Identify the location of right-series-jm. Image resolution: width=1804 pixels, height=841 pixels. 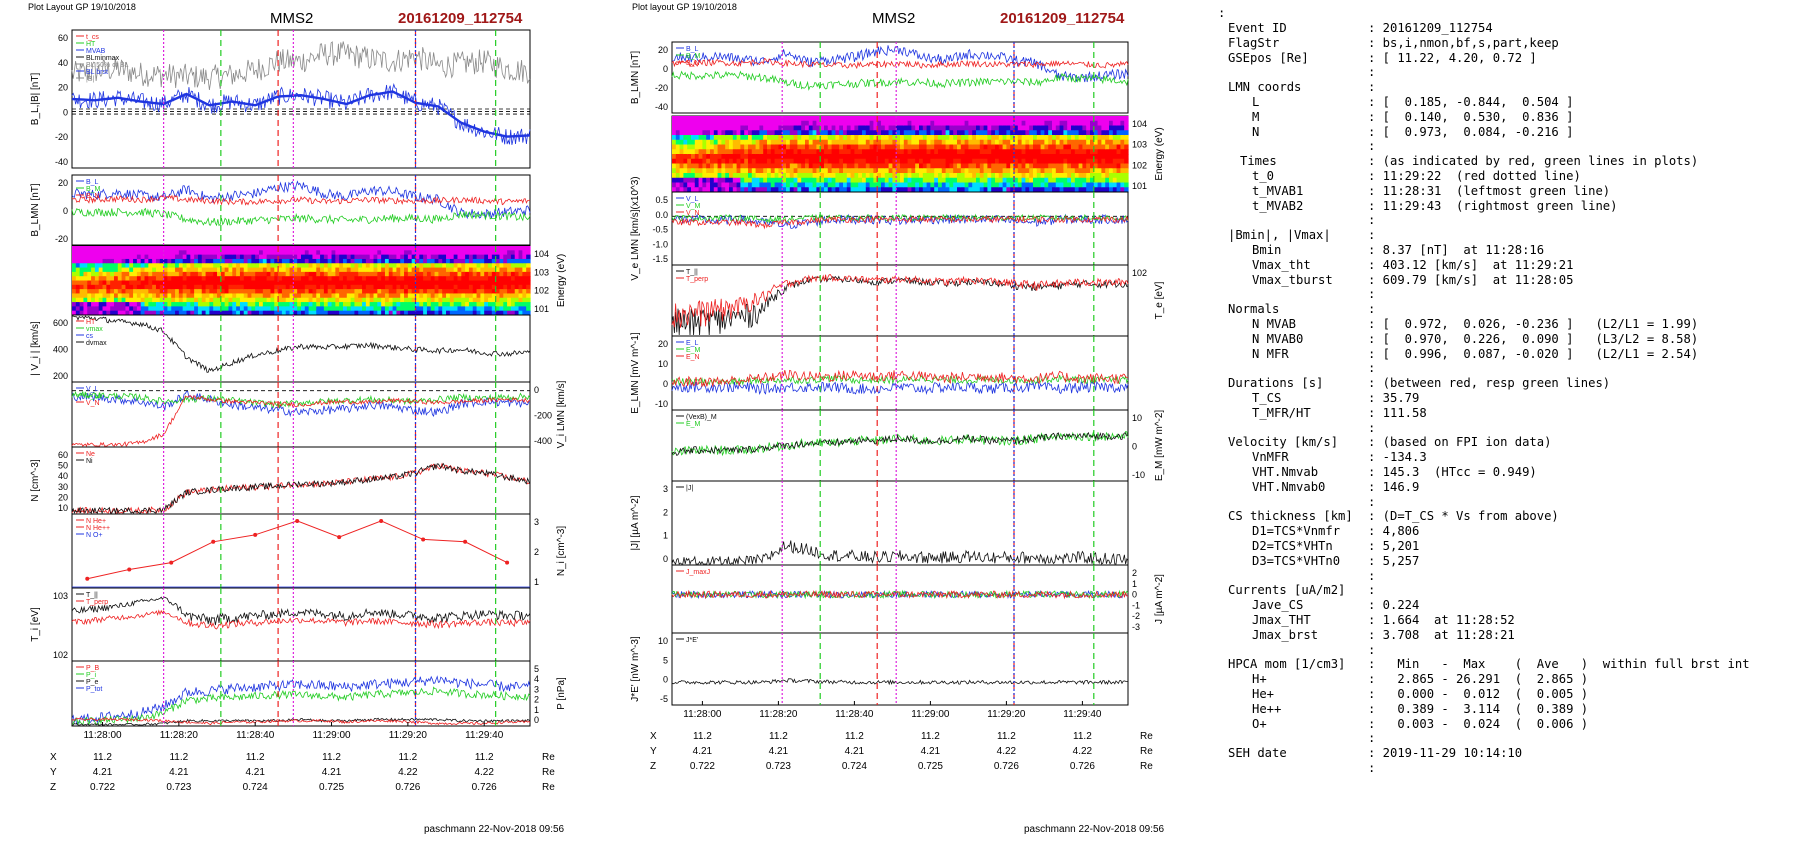
(900, 594).